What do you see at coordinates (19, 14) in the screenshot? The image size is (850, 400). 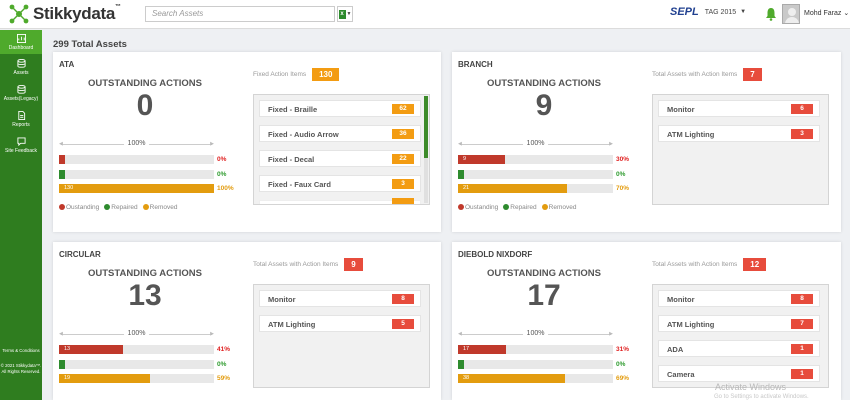 I see `logo-molecule-icon` at bounding box center [19, 14].